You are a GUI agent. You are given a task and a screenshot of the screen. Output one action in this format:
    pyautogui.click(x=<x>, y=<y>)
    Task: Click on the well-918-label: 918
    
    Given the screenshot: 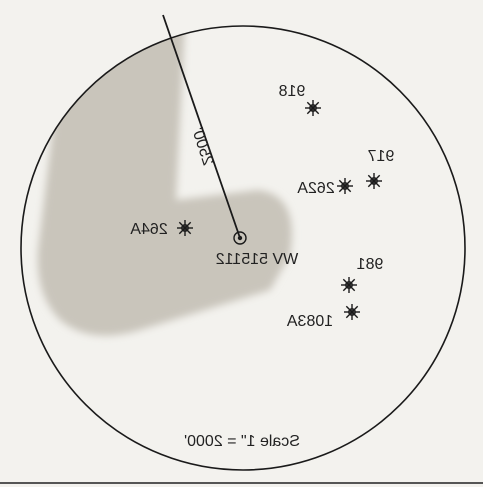 What is the action you would take?
    pyautogui.click(x=292, y=91)
    